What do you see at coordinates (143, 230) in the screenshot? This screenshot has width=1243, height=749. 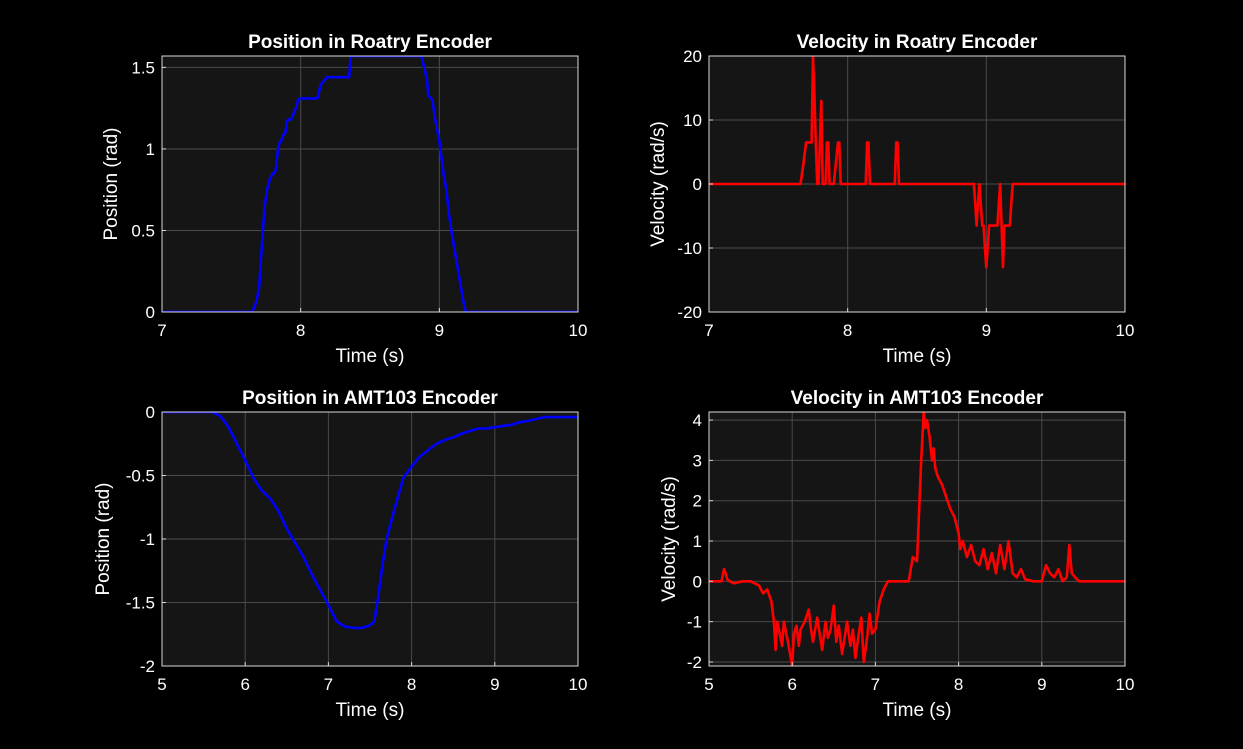 I see `y-tick-label: 0.5` at bounding box center [143, 230].